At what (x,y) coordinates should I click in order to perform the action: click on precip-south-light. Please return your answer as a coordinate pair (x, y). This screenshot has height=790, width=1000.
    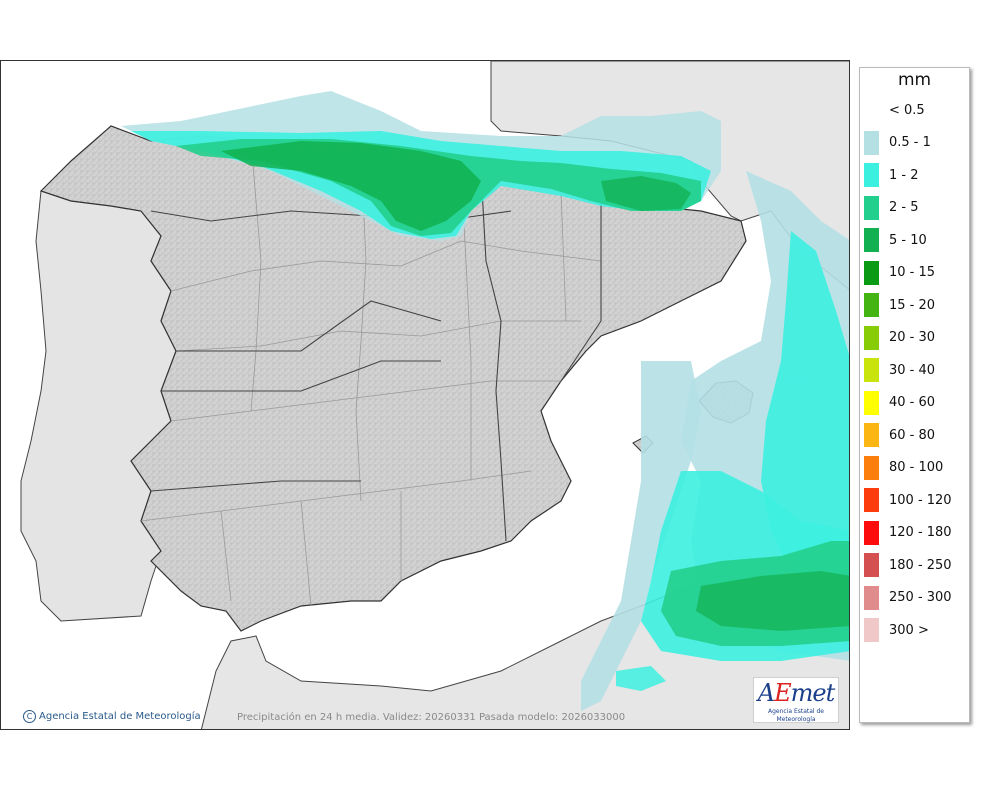
    Looking at the image, I should click on (641, 536).